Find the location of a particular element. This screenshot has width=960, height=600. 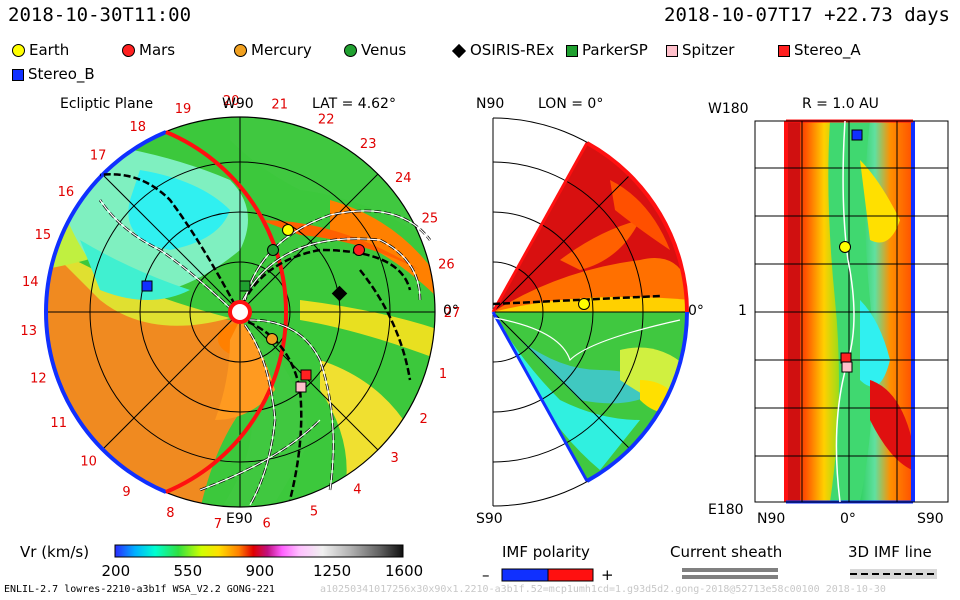

day-tick-label: 14 is located at coordinates (30, 282).